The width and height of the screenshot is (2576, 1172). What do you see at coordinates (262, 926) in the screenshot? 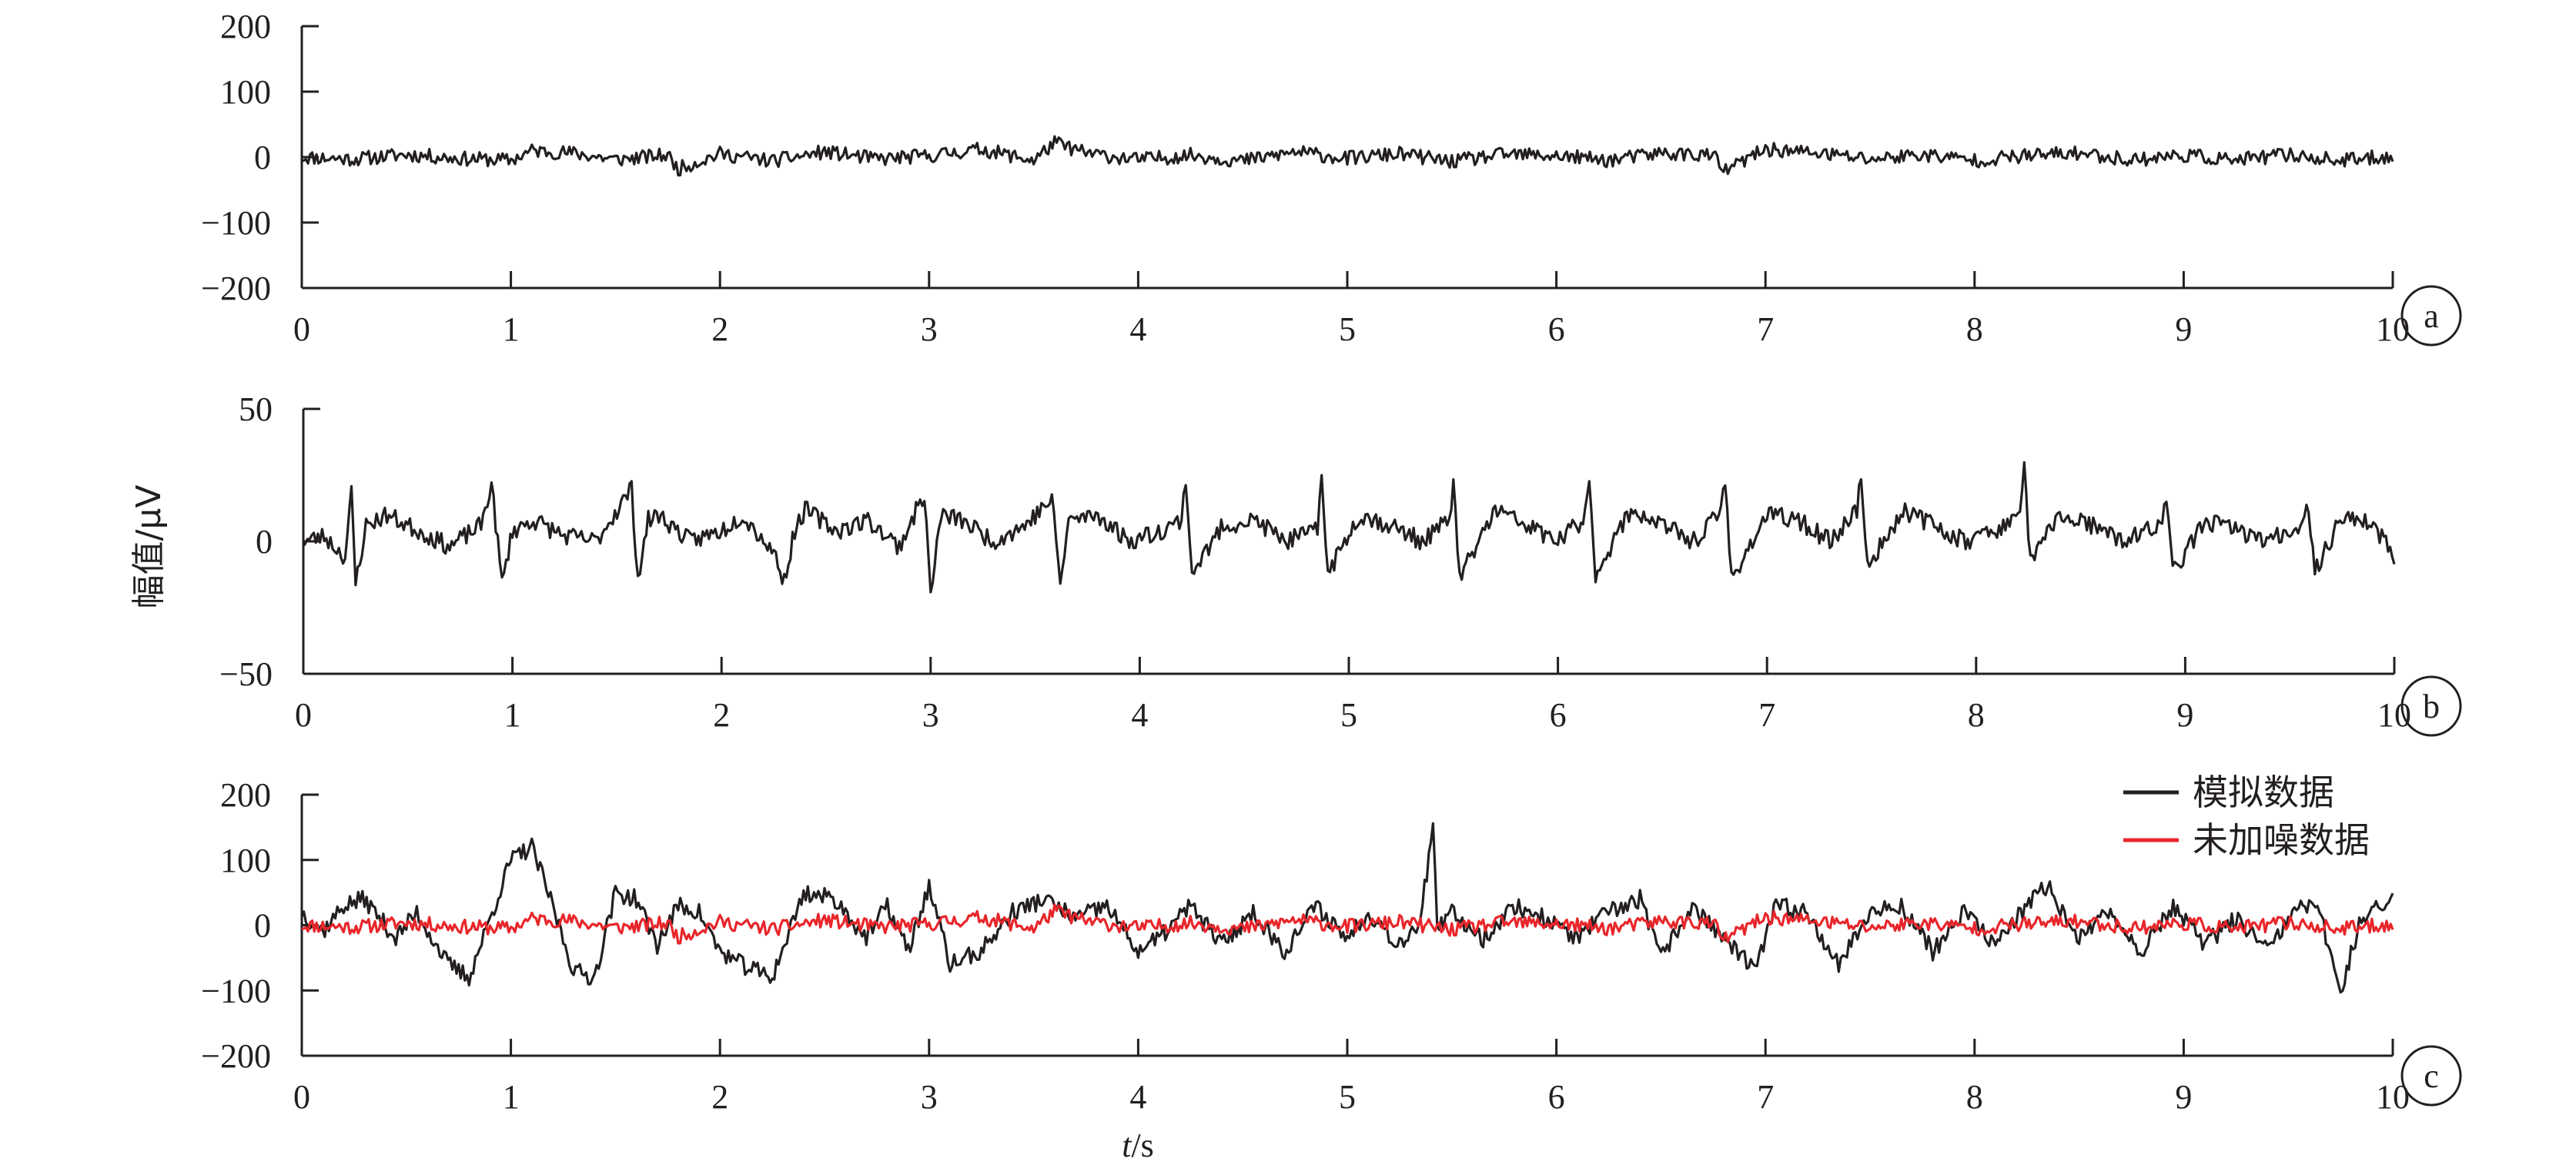
I see `panel-c-y-tick-label: 0` at bounding box center [262, 926].